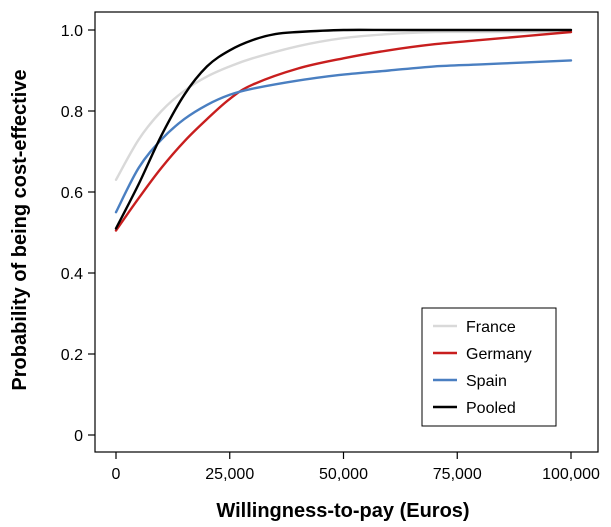 This screenshot has width=611, height=527. What do you see at coordinates (78, 436) in the screenshot?
I see `y-tick-label: 0` at bounding box center [78, 436].